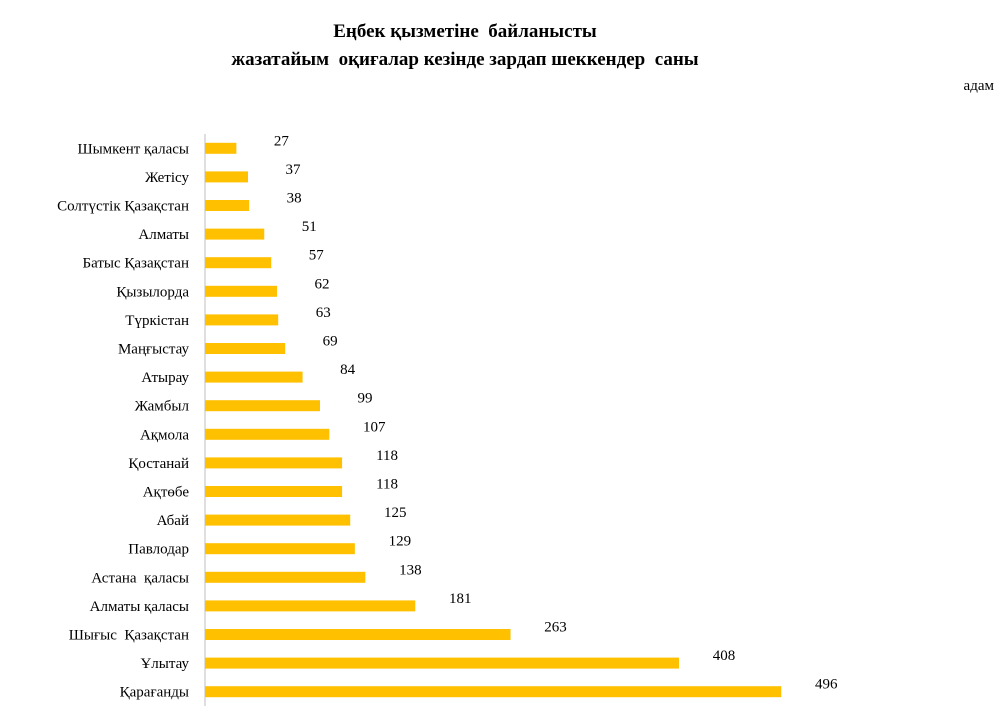  Describe the element at coordinates (317, 256) in the screenshot. I see `data-label: 57` at that location.